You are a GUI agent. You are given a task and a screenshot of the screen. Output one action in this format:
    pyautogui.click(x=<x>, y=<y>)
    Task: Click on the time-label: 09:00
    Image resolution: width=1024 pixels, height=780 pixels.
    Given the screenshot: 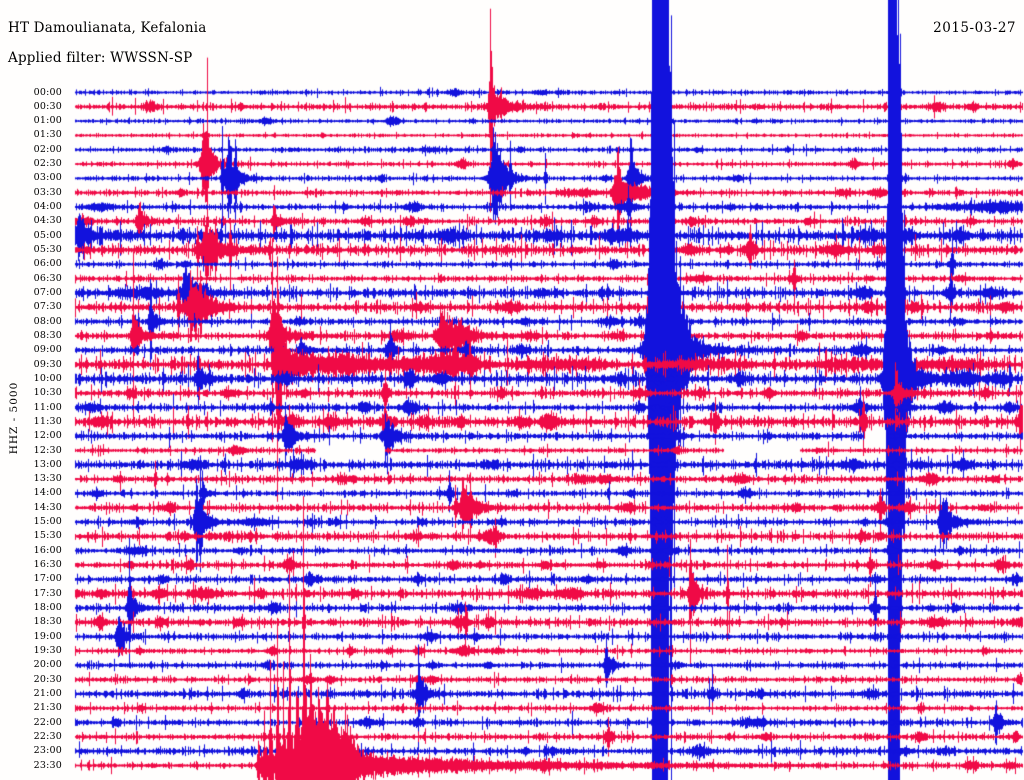 What is the action you would take?
    pyautogui.click(x=47, y=350)
    